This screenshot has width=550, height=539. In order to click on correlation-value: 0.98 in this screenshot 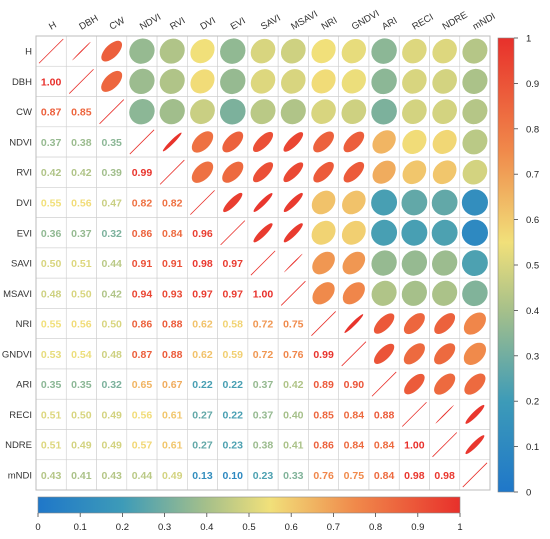, I will do `click(444, 476)`.